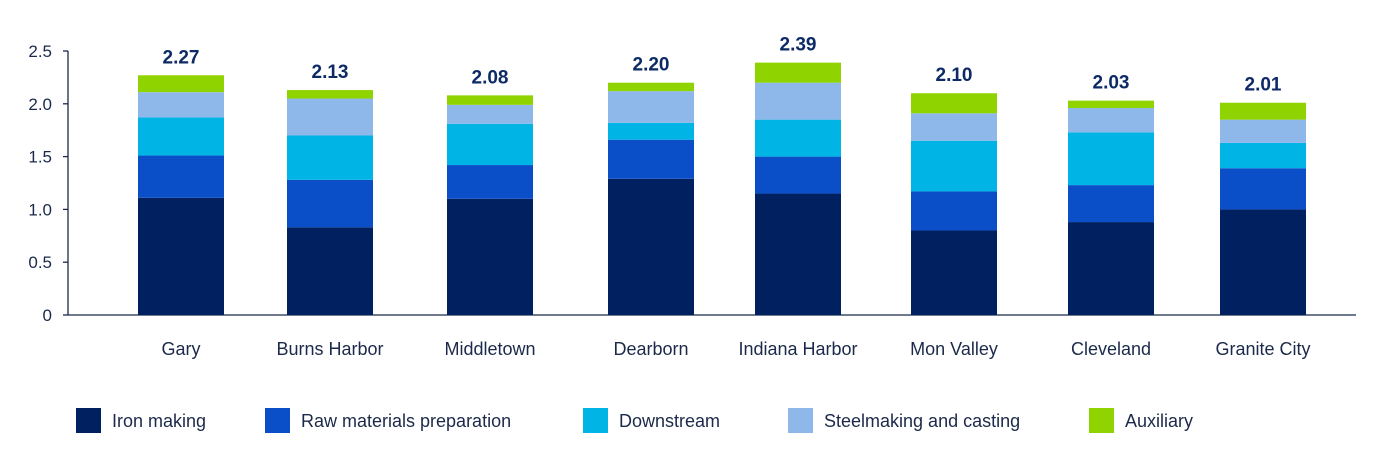  I want to click on legend-item: Downstream, so click(651, 420).